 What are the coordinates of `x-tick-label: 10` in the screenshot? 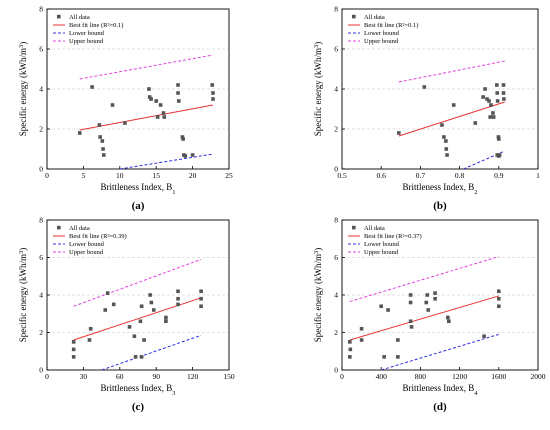 It's located at (120, 175).